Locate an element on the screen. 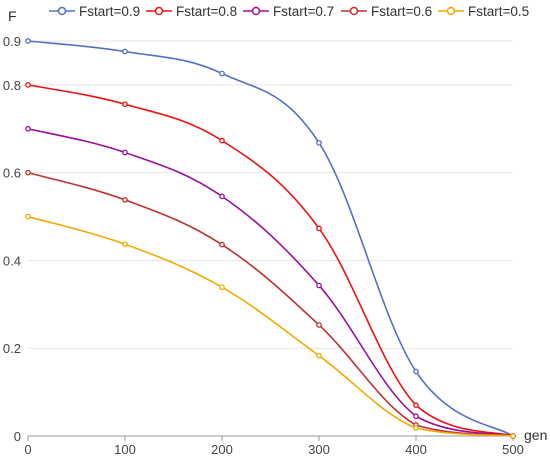 This screenshot has width=550, height=463. legend-label-2: Fstart=0.8 is located at coordinates (206, 11).